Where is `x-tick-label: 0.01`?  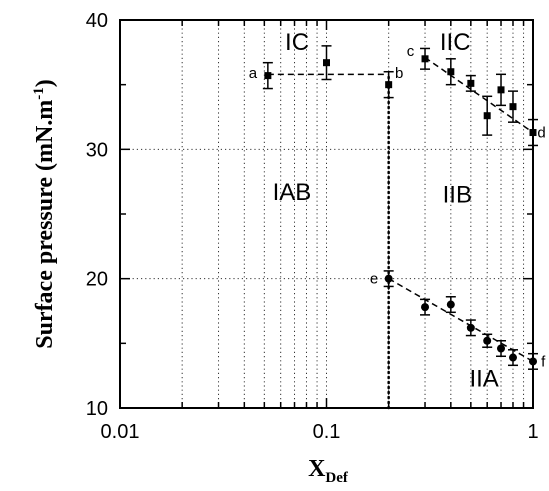
x-tick-label: 0.01 is located at coordinates (120, 432).